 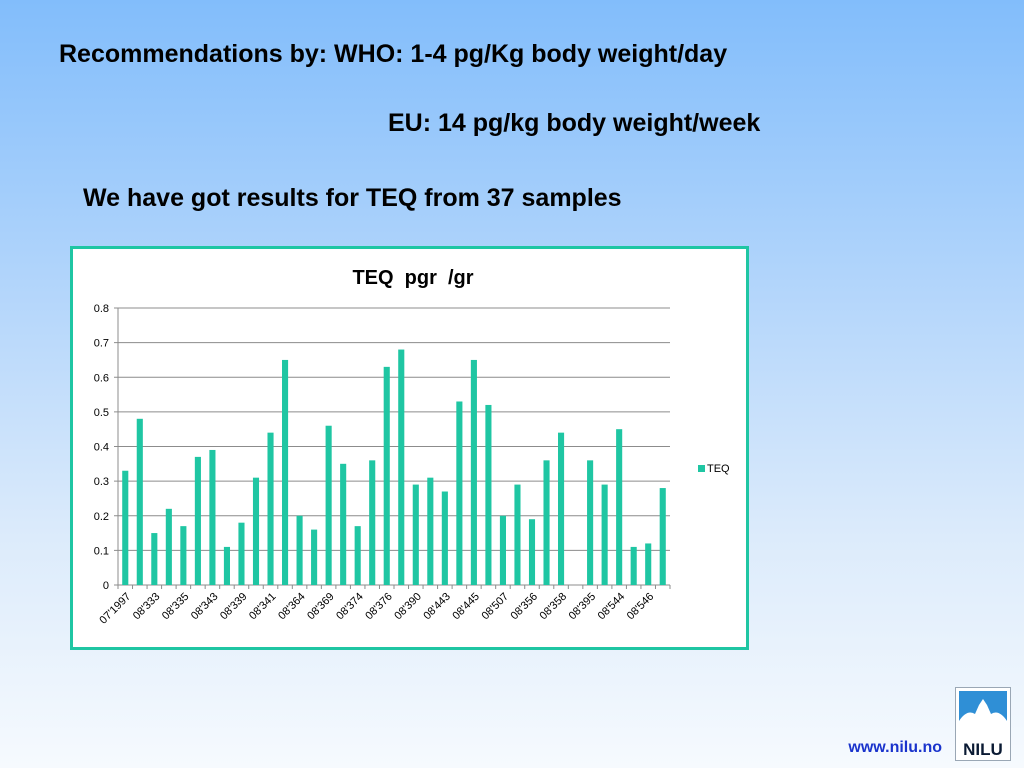 I want to click on svg-text: NILU, so click(x=983, y=749).